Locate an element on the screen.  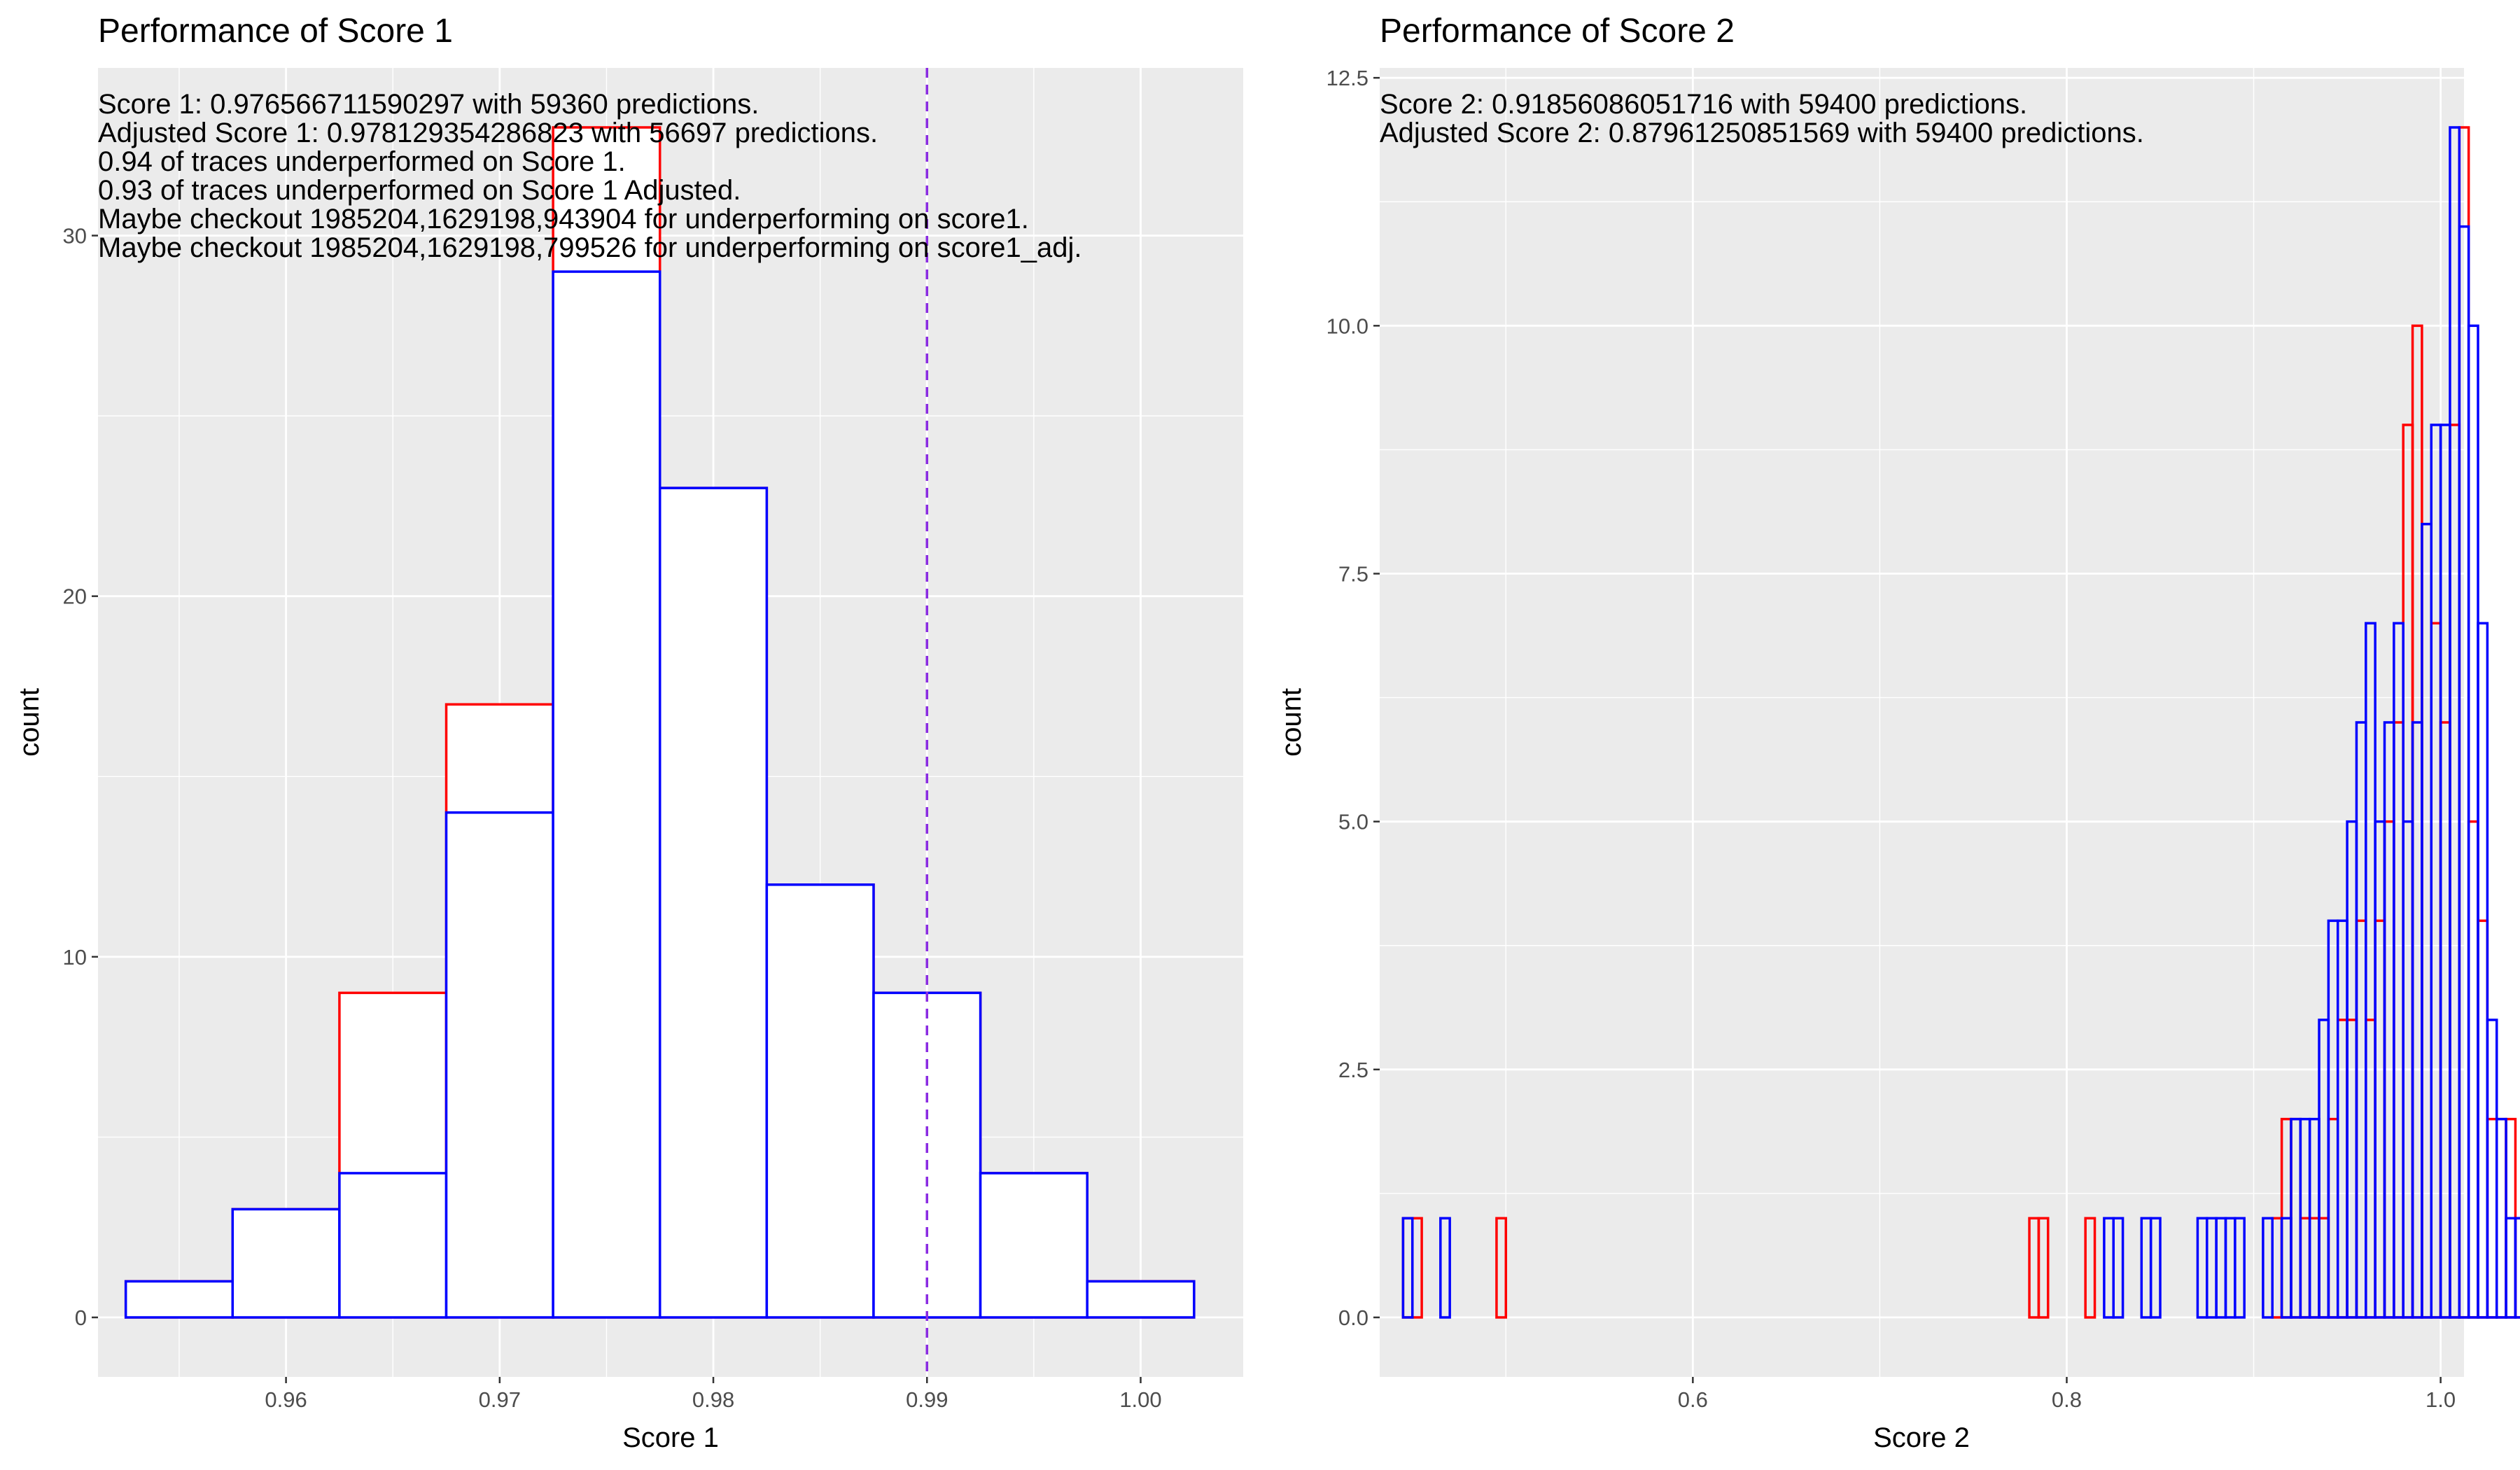
y-tick-label: 10.0 is located at coordinates (1347, 326).